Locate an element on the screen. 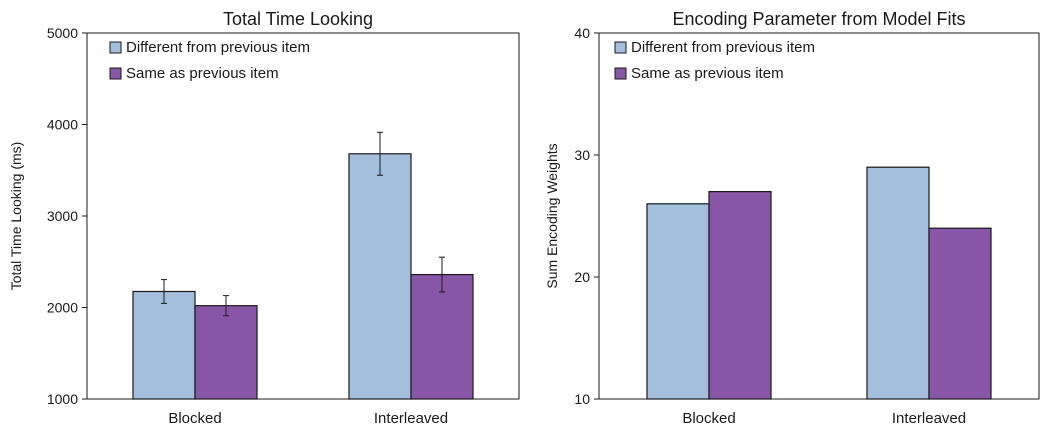 The width and height of the screenshot is (1051, 430). y-tick-label: 3000 is located at coordinates (62, 216).